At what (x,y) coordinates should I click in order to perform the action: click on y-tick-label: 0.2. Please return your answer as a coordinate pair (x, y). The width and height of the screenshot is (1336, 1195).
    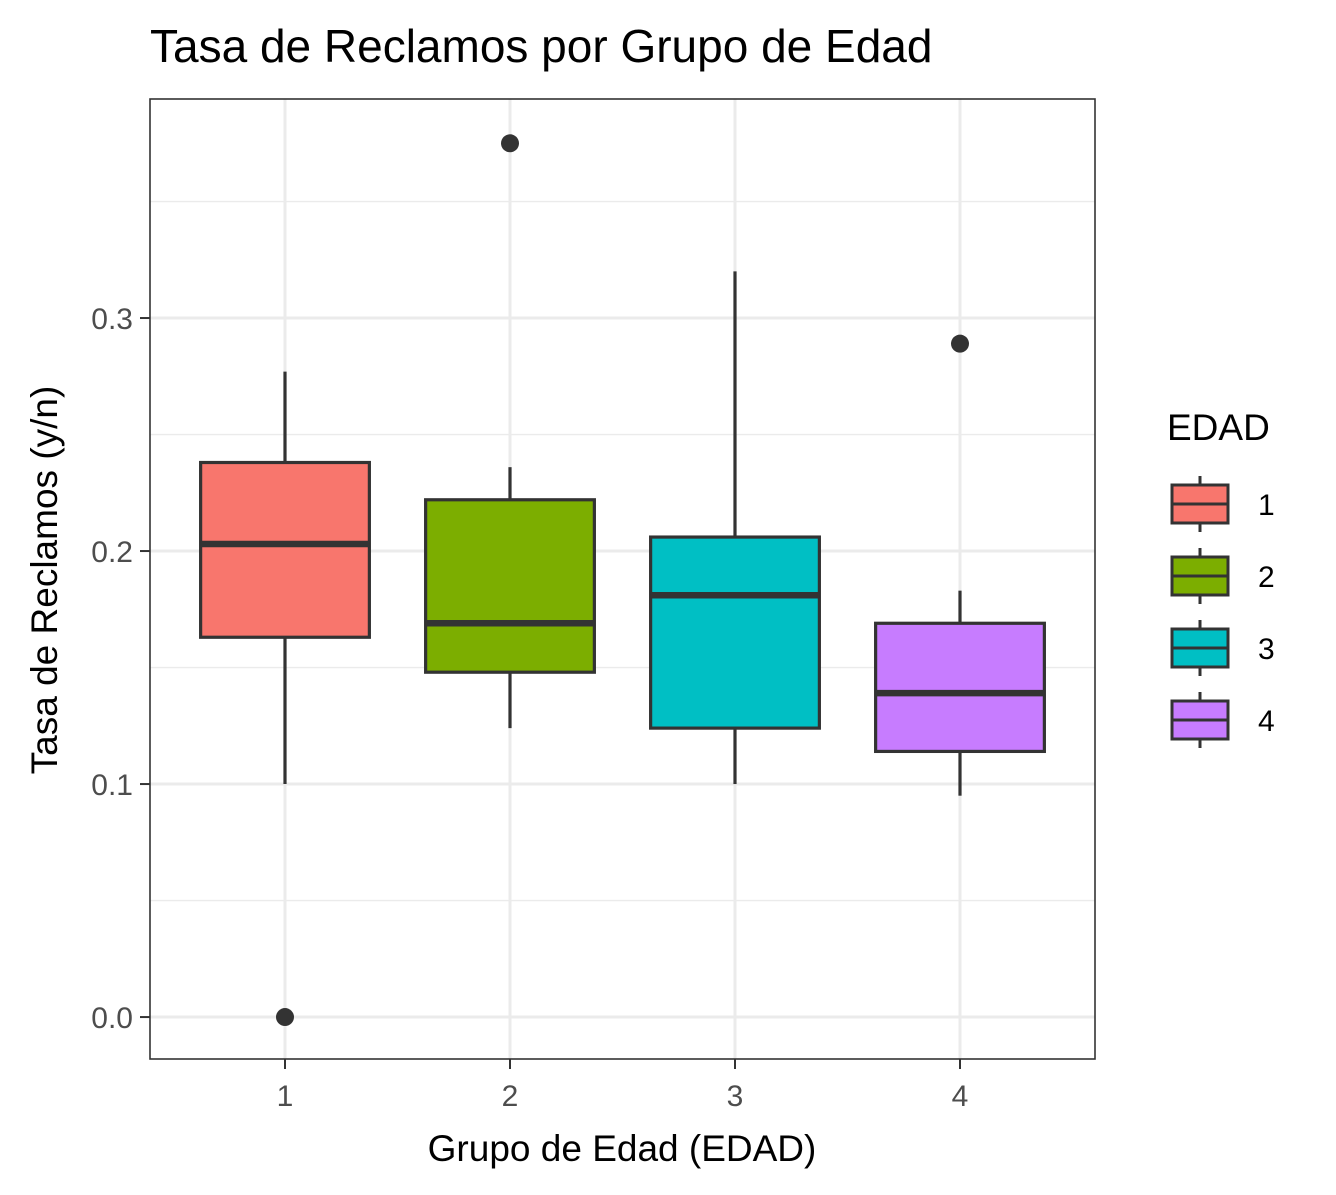
    Looking at the image, I should click on (112, 552).